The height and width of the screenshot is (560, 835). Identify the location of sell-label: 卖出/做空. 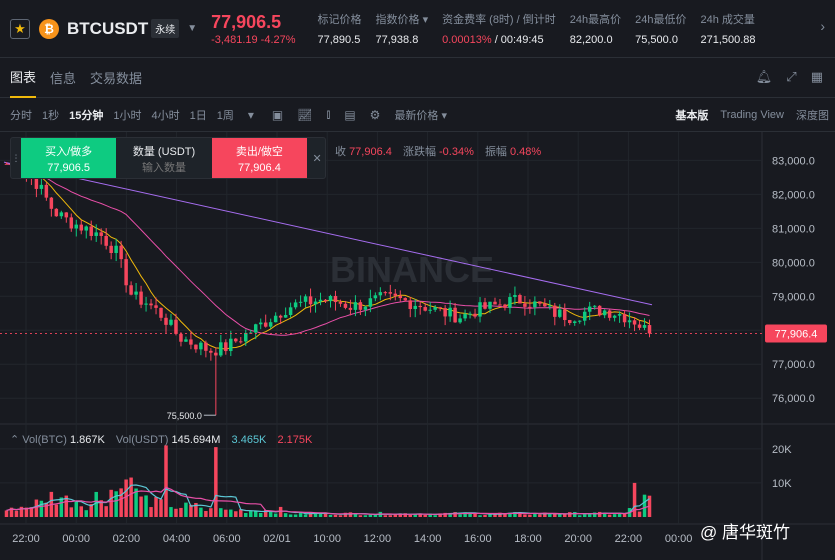
(259, 151).